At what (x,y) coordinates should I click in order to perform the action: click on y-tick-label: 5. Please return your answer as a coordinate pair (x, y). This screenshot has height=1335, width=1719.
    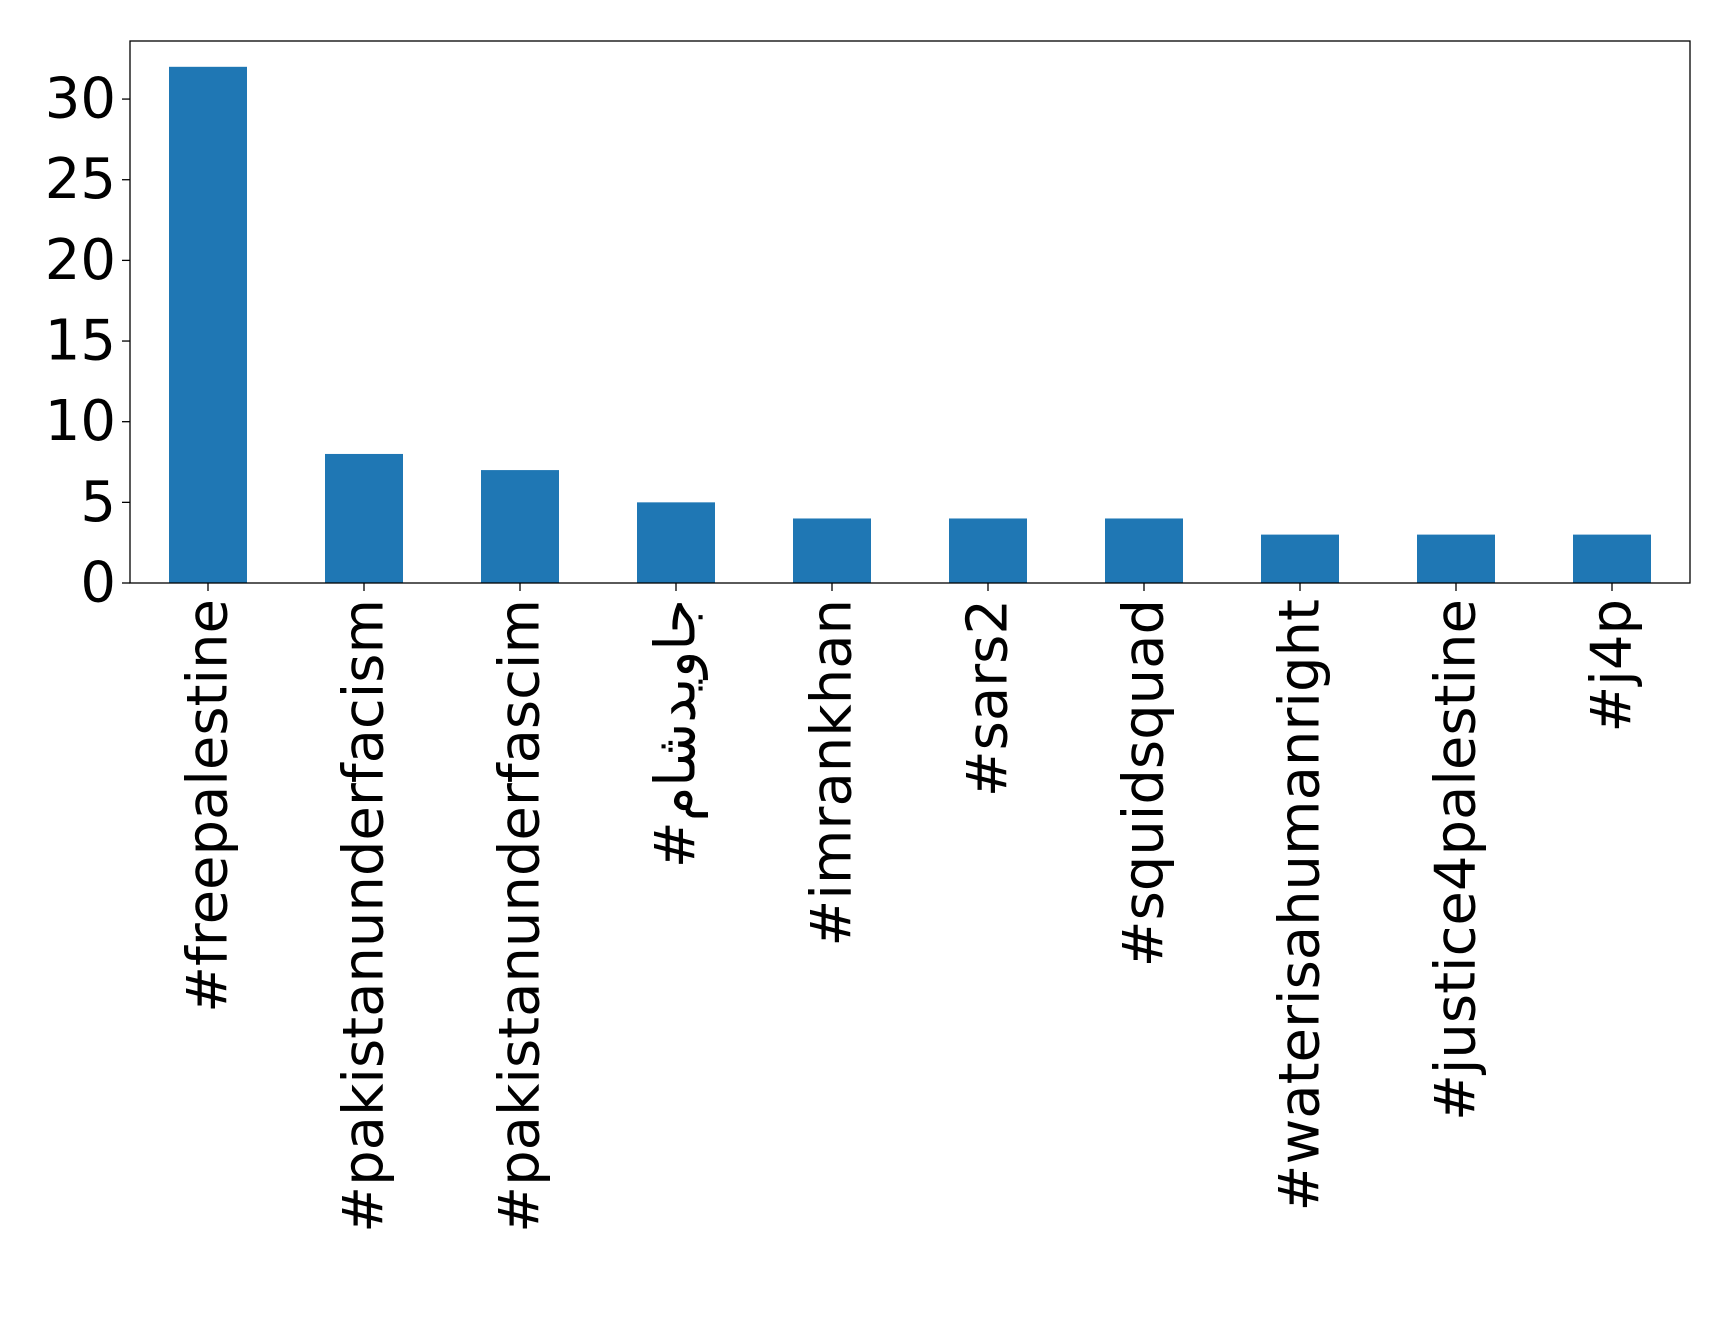
    Looking at the image, I should click on (98, 502).